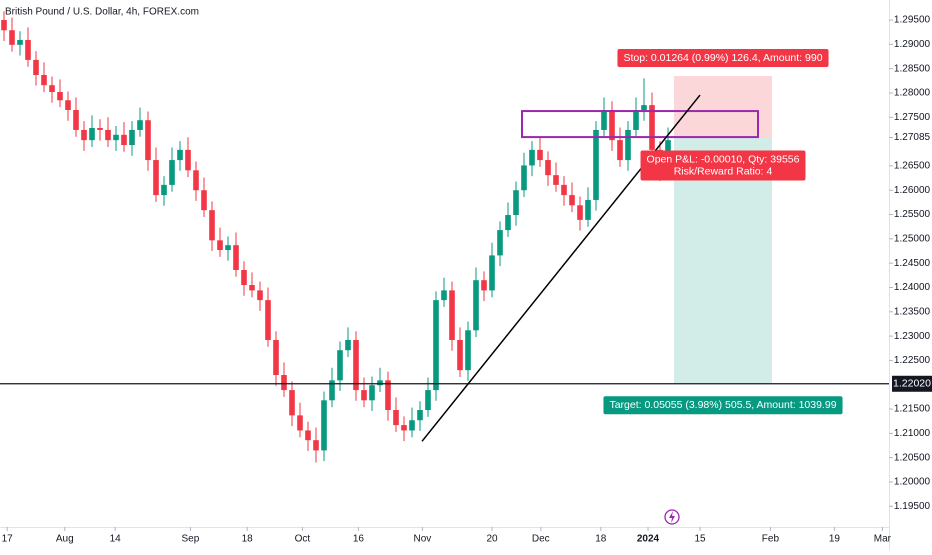 Image resolution: width=932 pixels, height=555 pixels. Describe the element at coordinates (912, 93) in the screenshot. I see `y-tick-label: 1.28000` at that location.